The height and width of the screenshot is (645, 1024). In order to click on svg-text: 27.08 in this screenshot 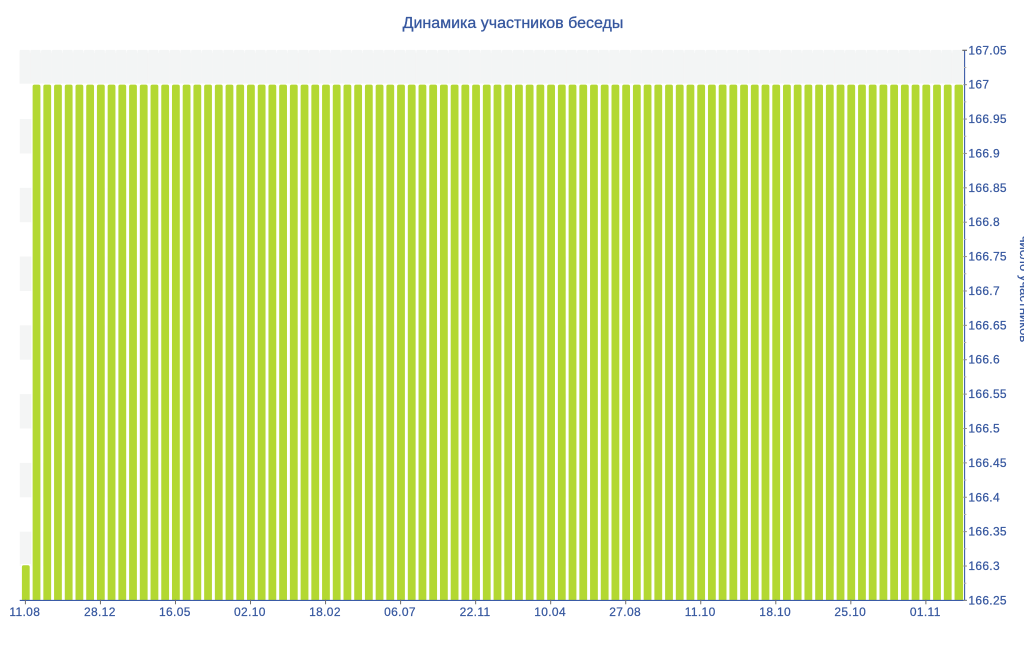, I will do `click(625, 612)`.